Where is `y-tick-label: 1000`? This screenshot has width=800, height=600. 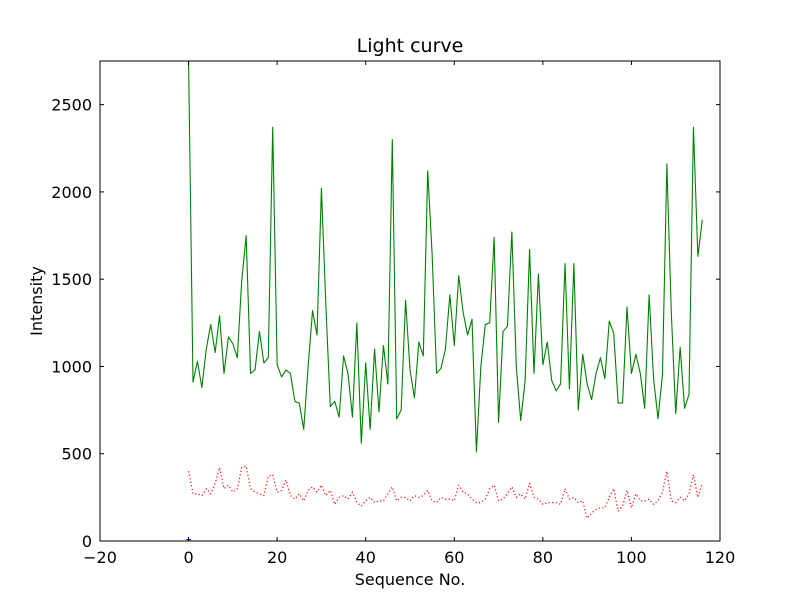
y-tick-label: 1000 is located at coordinates (71, 366).